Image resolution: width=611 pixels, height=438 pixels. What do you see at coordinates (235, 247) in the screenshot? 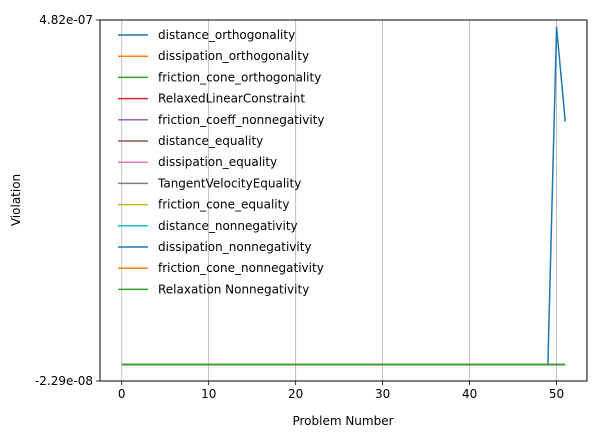
I see `legend-label-10: dissipation_nonnegativity` at bounding box center [235, 247].